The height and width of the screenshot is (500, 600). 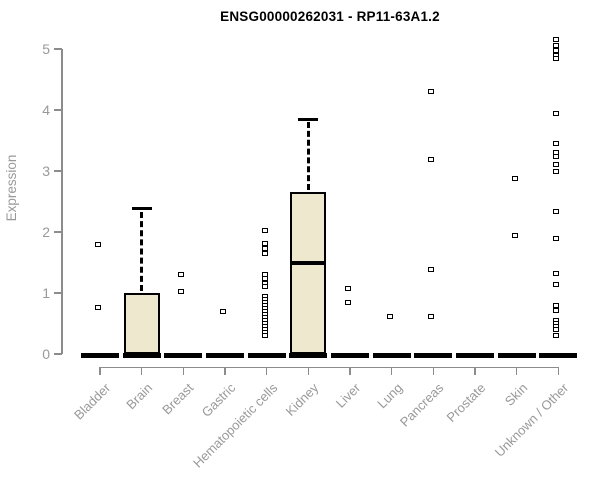 What do you see at coordinates (62, 201) in the screenshot?
I see `y-axis-line` at bounding box center [62, 201].